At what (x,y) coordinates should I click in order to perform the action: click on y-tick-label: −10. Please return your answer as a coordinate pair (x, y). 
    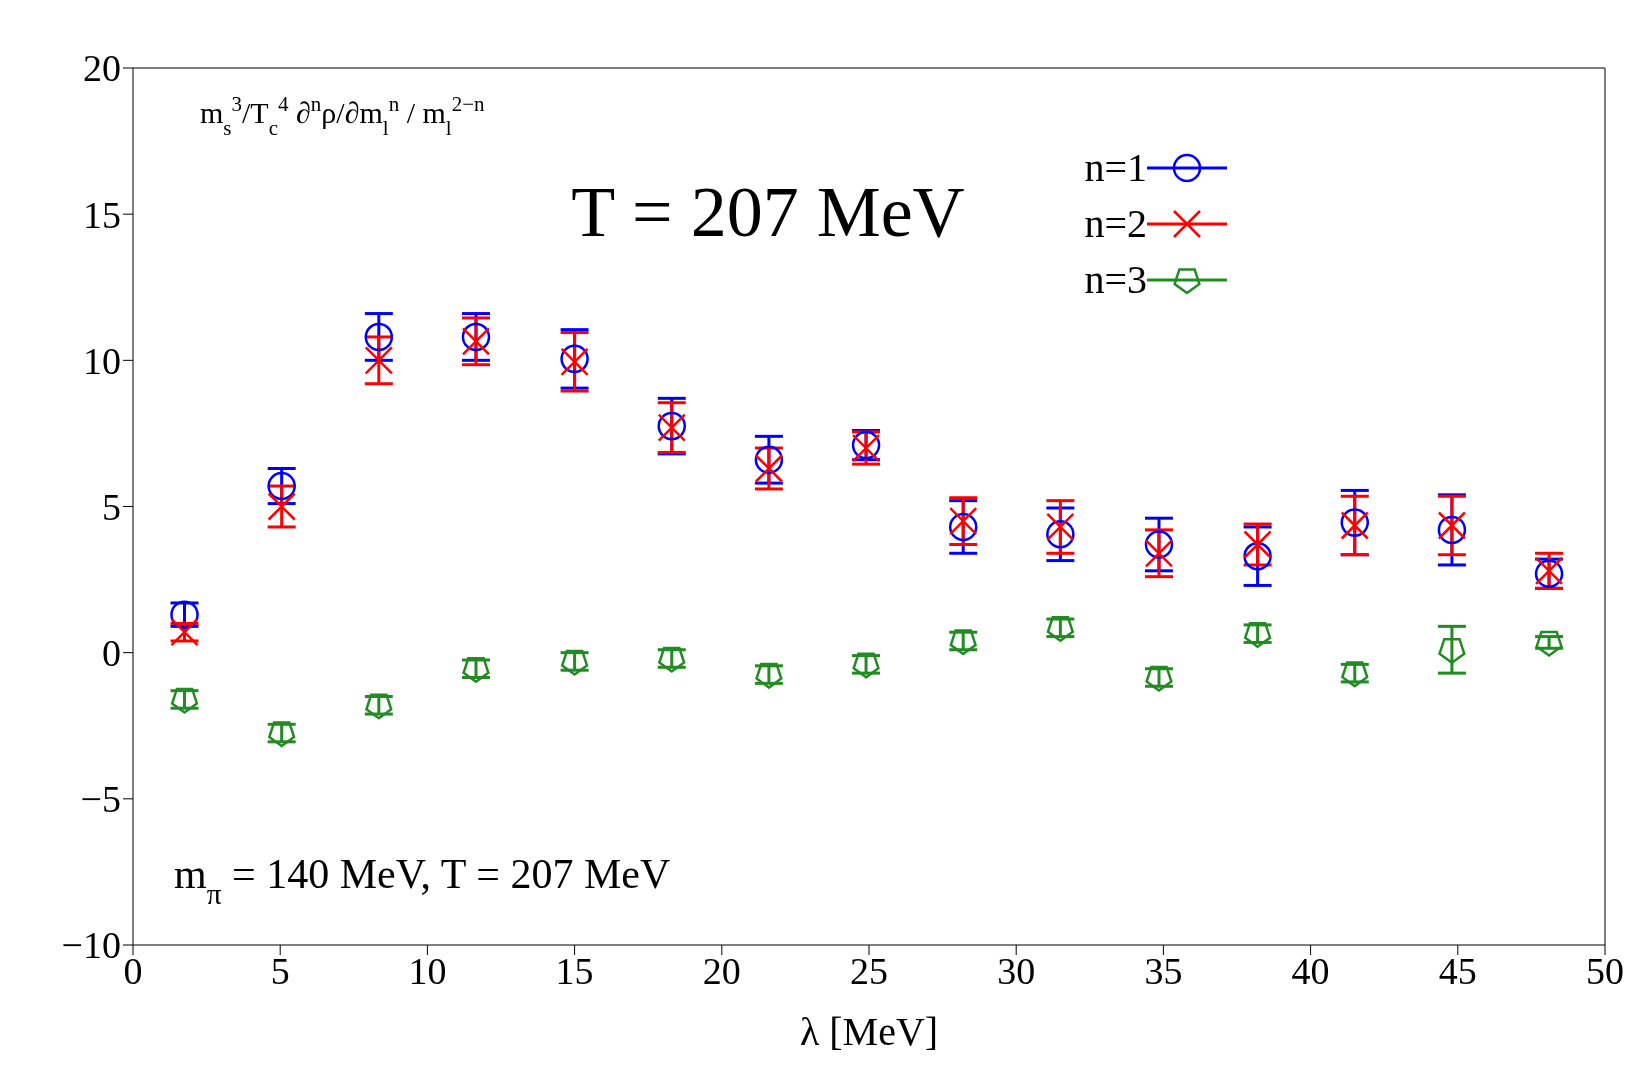
    Looking at the image, I should click on (91, 945).